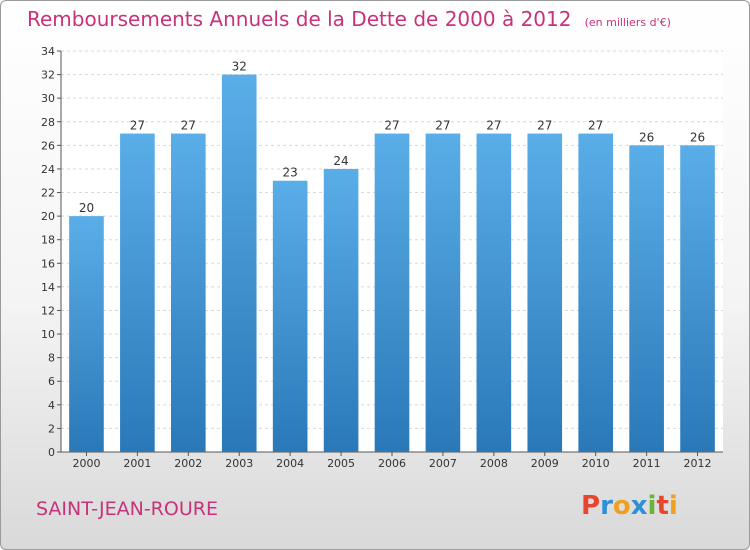 This screenshot has width=750, height=550. I want to click on x-tick-label: 2012, so click(698, 463).